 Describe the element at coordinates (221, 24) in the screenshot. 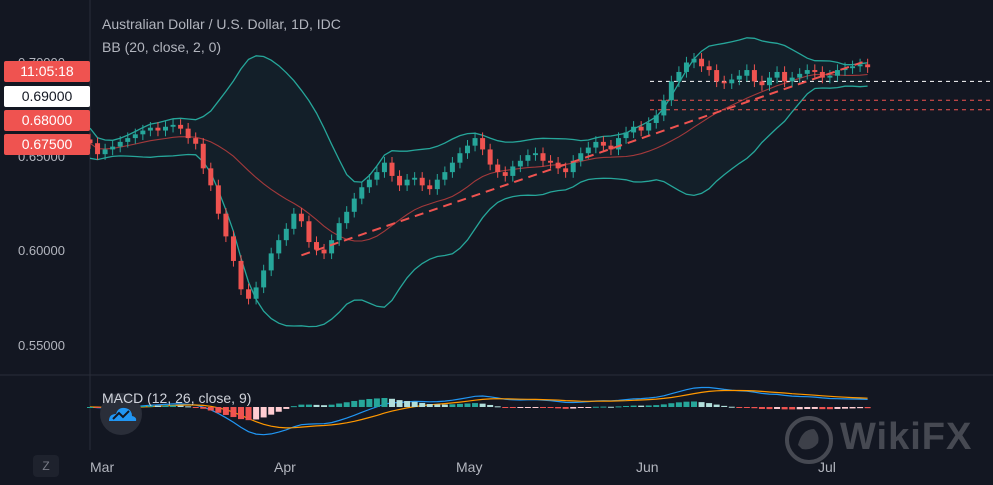

I see `symbol-title: Australian Dollar / U.S. Dollar, 1D, IDC` at that location.